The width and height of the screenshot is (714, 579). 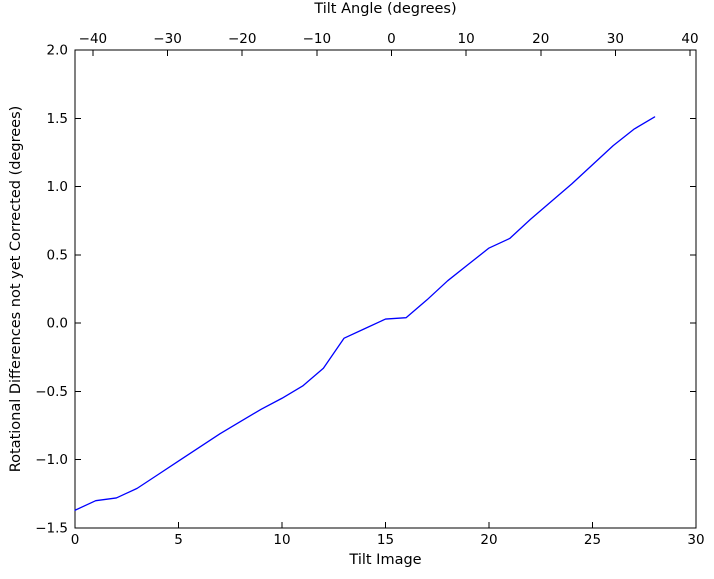 I want to click on x-bottom-tick-label: 20, so click(x=488, y=540).